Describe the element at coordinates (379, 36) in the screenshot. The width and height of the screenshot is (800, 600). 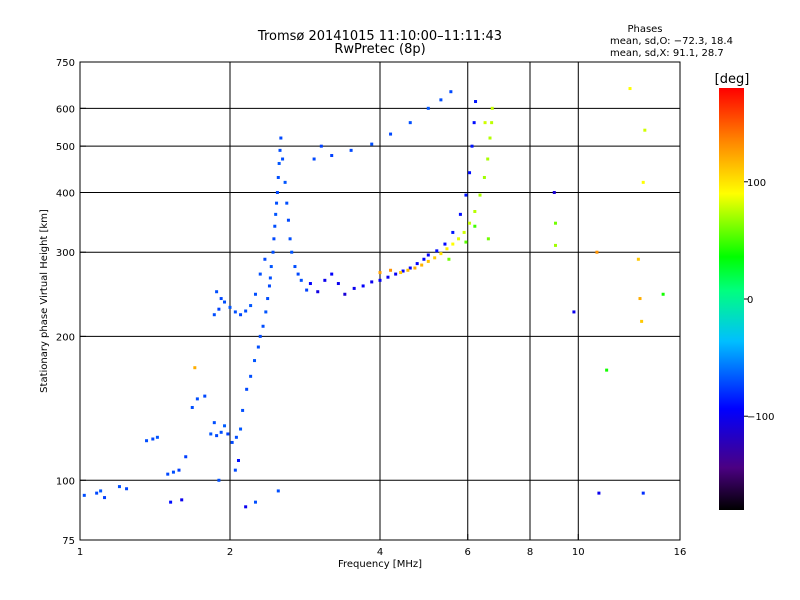
I see `chart-title: Tromsø 20141015 11:10:00–11:11:43` at that location.